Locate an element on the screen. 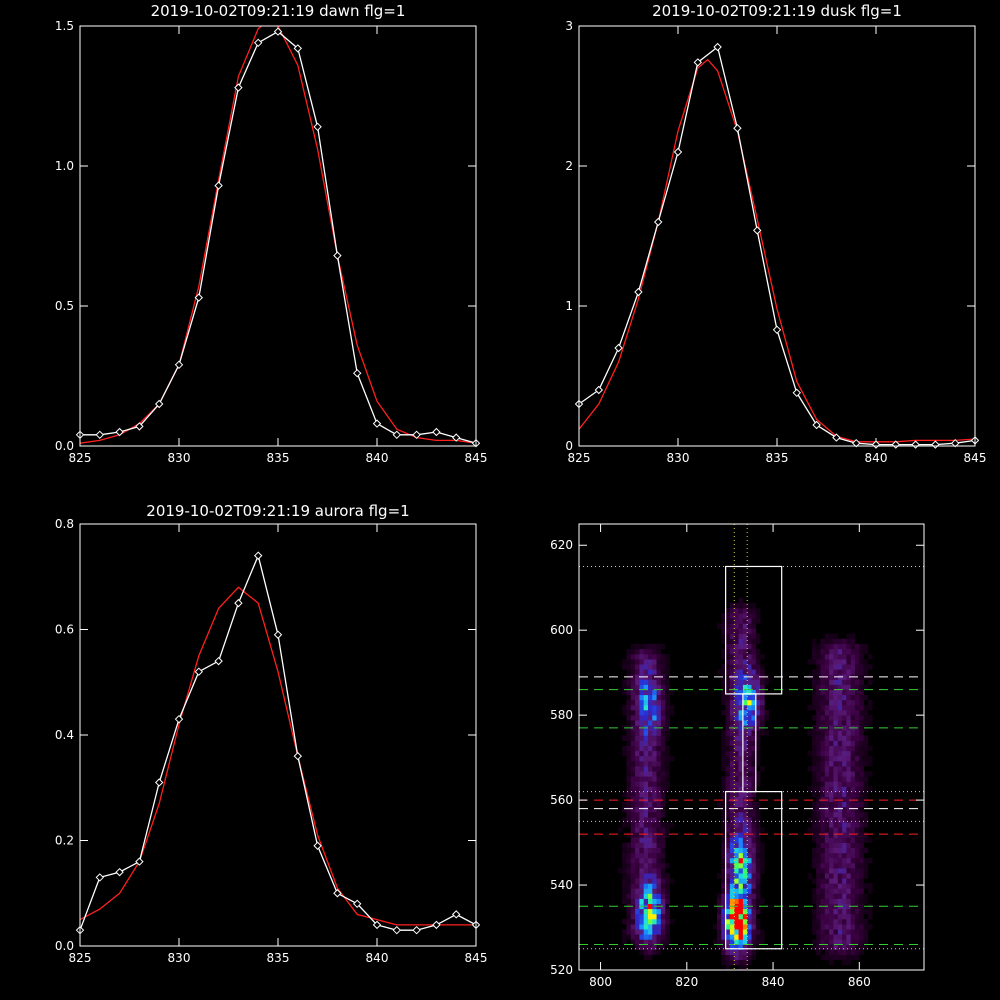 The height and width of the screenshot is (1000, 1000). heatmap-cells is located at coordinates (745, 784).